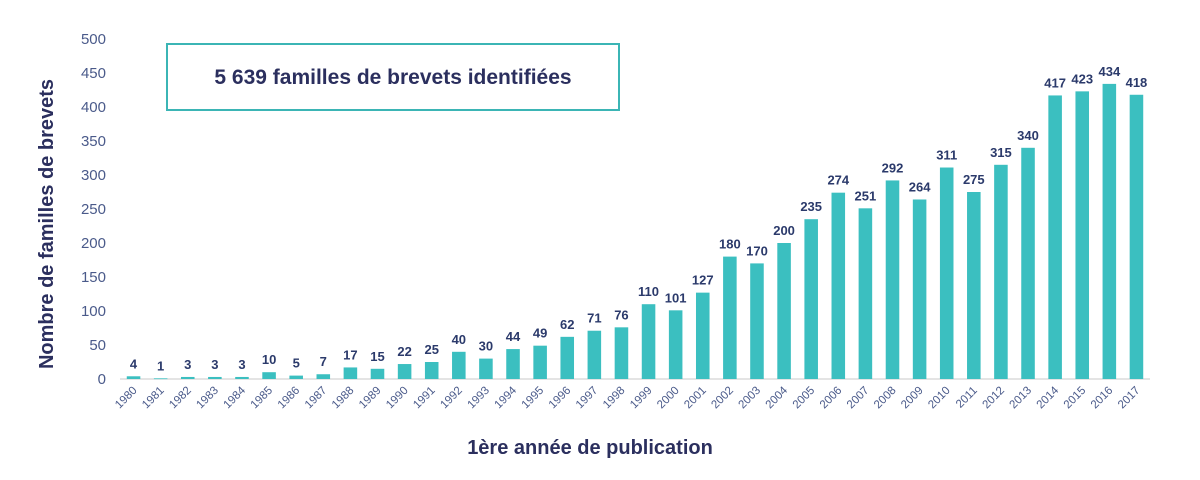 The height and width of the screenshot is (480, 1200). Describe the element at coordinates (102, 379) in the screenshot. I see `y-tick-label: 0` at that location.